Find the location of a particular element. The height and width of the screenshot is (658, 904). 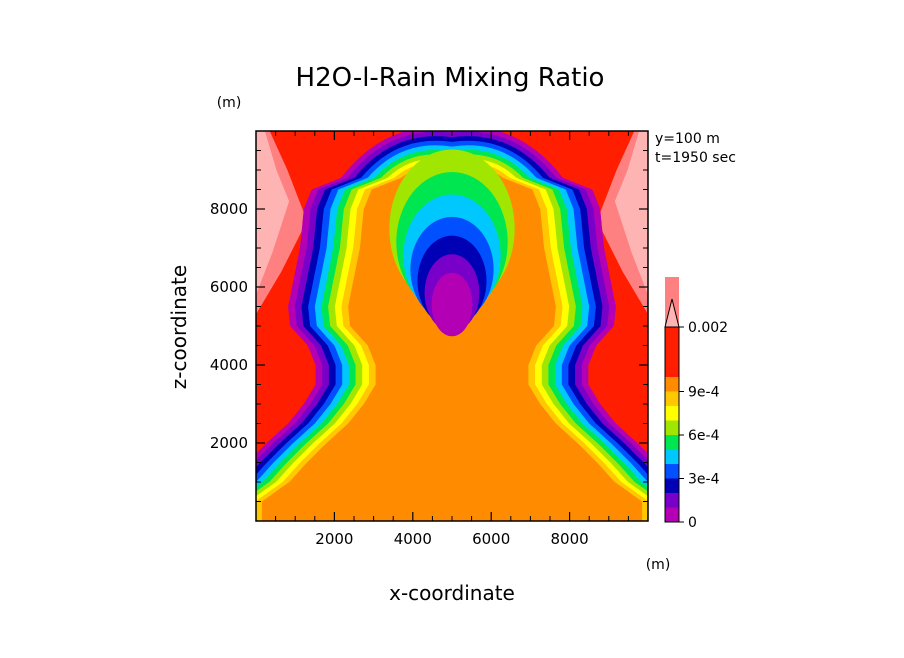

colorbar-label: 9e-4 is located at coordinates (704, 393).